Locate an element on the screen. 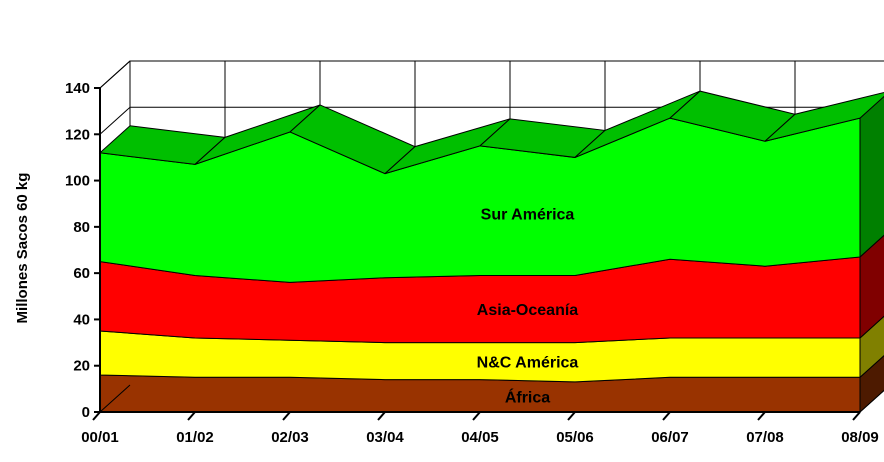  side-face is located at coordinates (871, 177).